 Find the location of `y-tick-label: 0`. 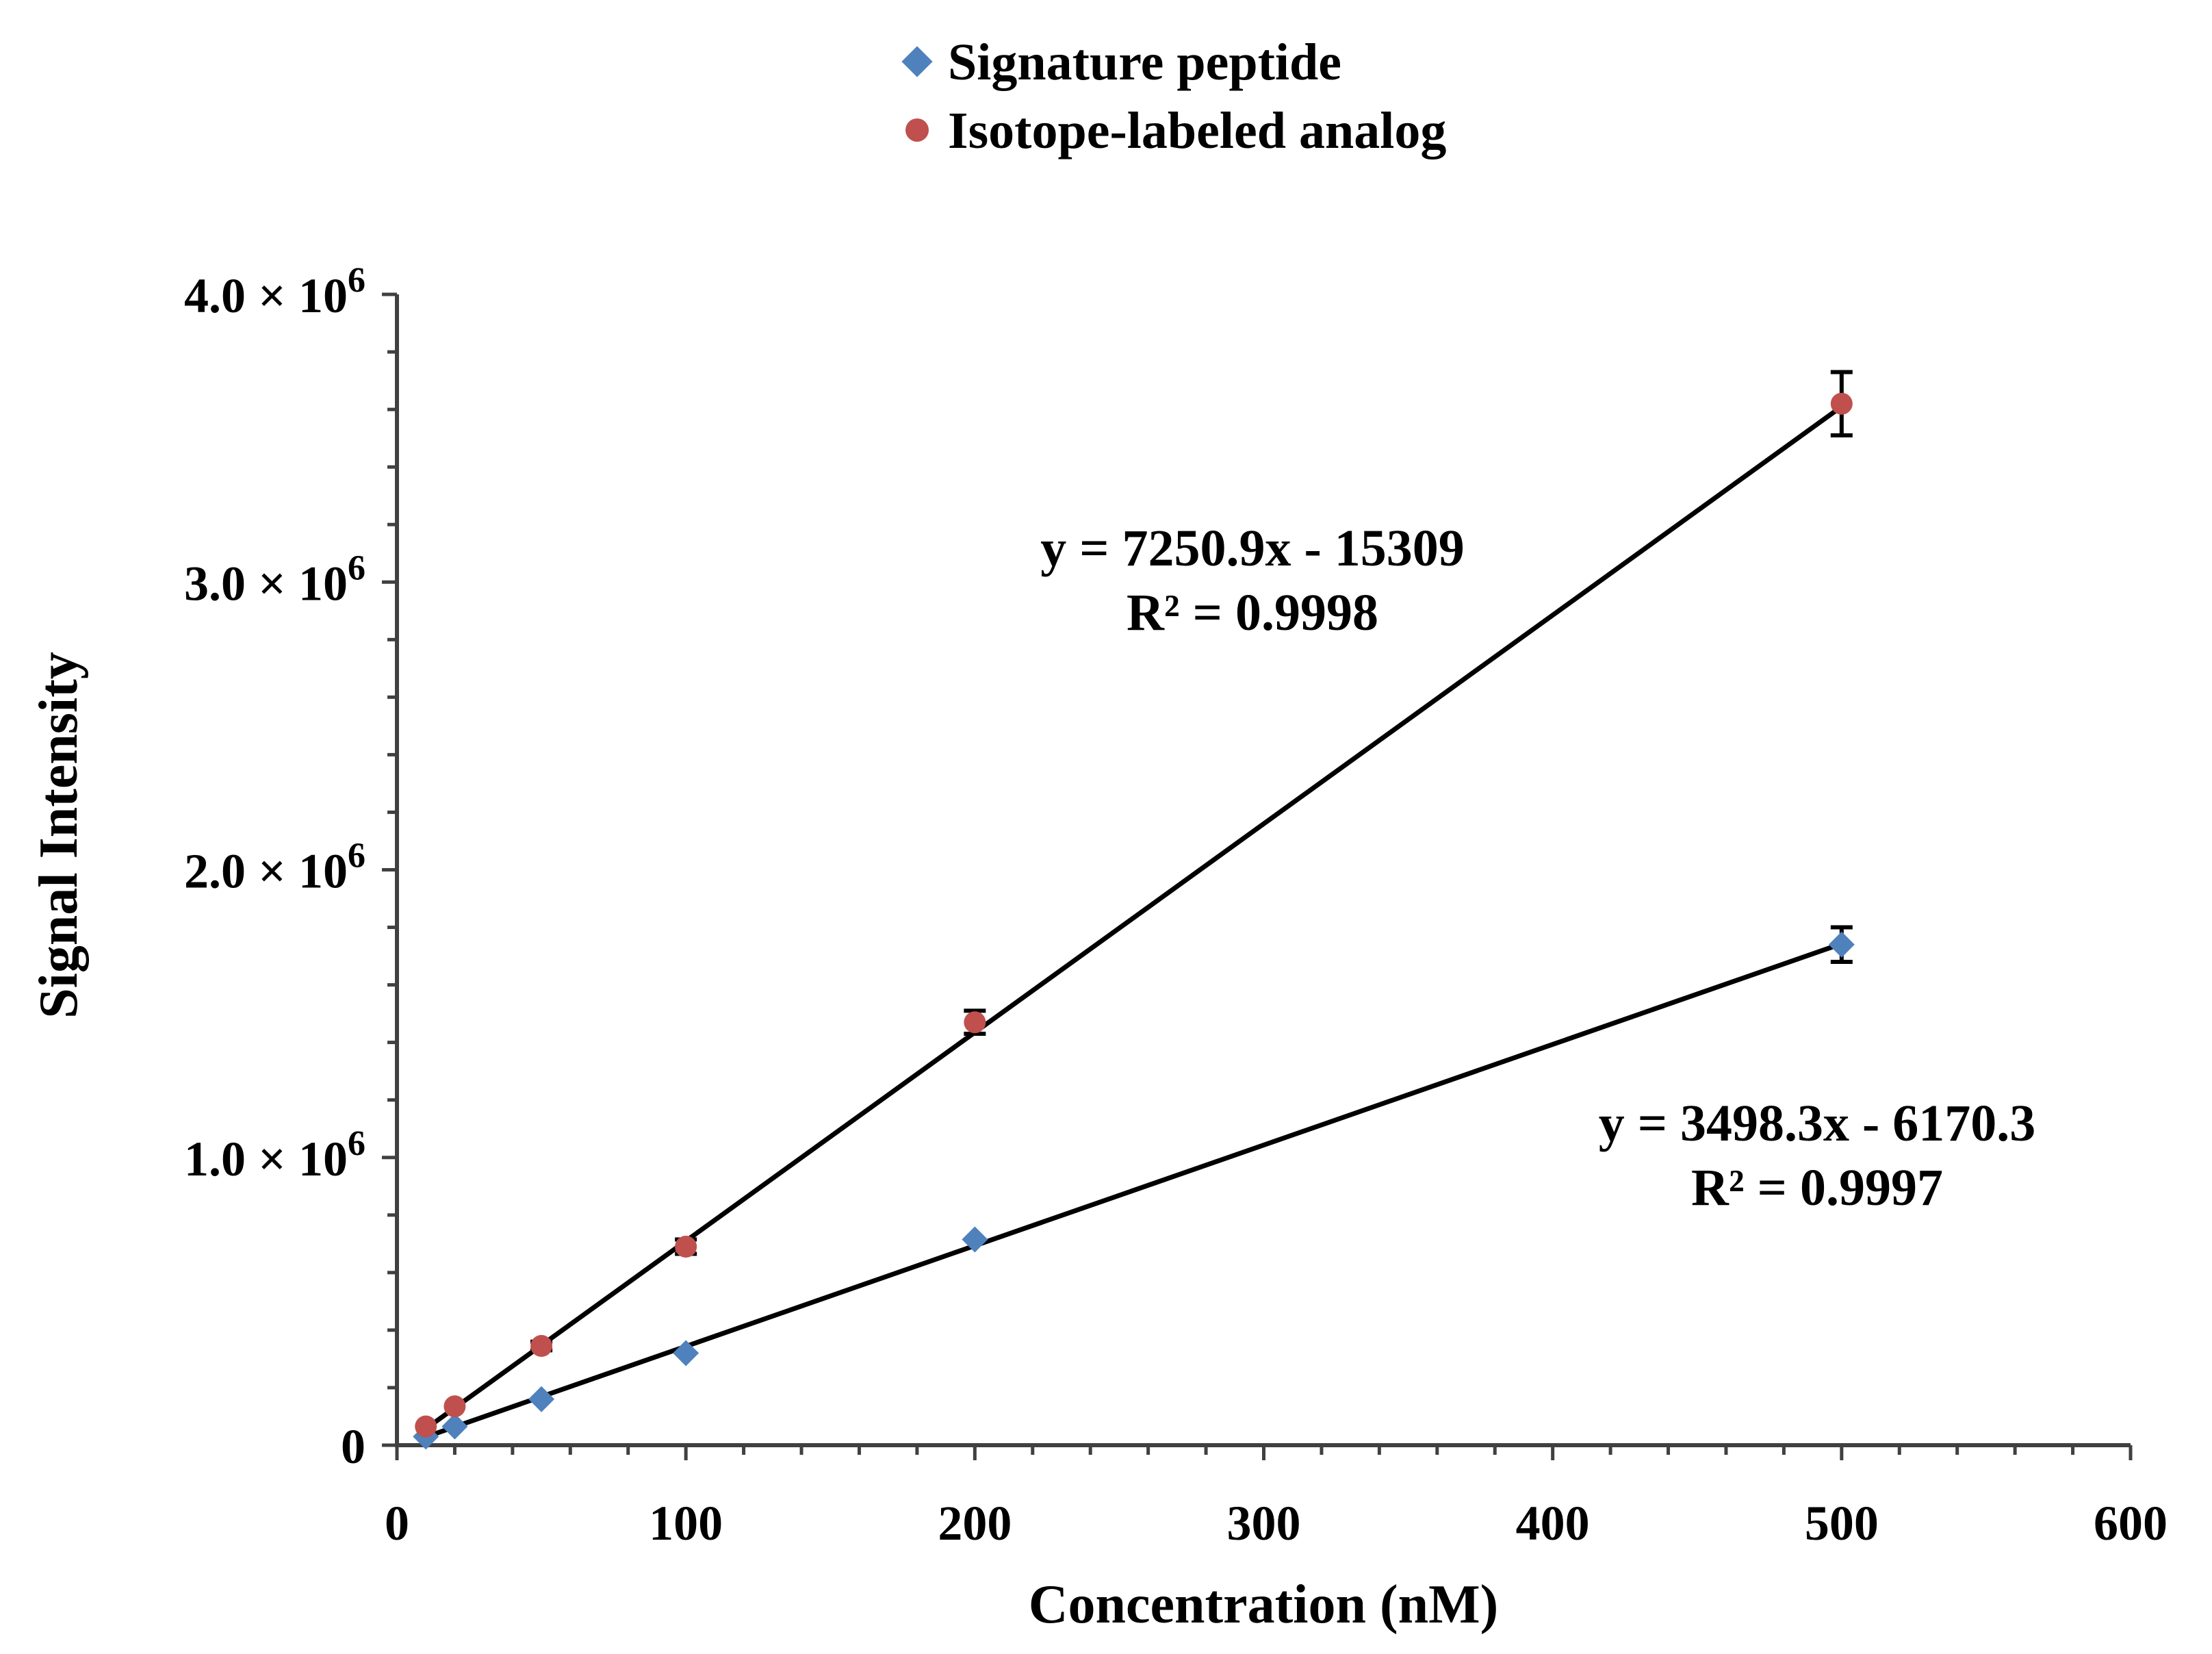

y-tick-label: 0 is located at coordinates (353, 1447).